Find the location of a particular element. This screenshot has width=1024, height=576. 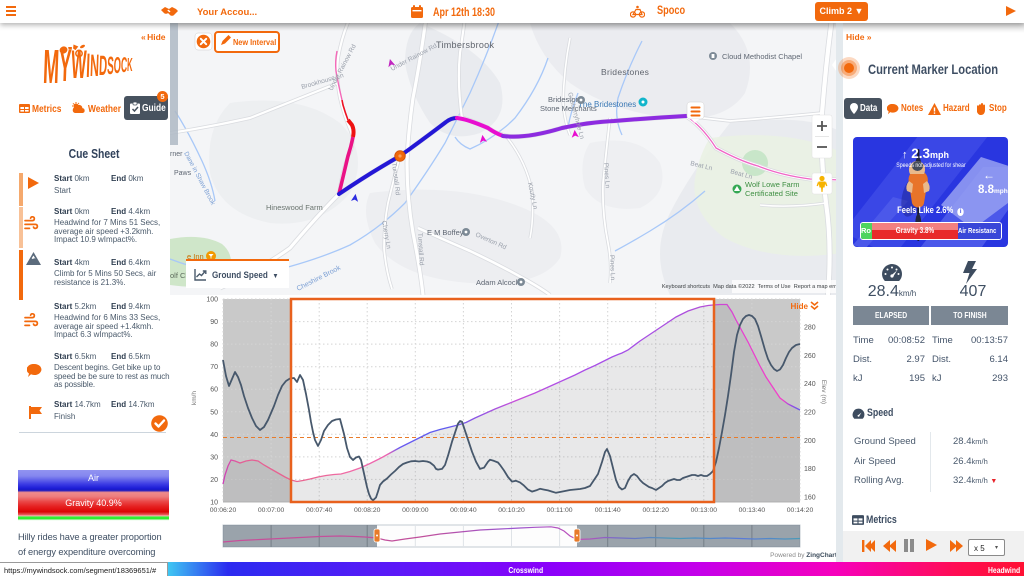

svg-text: 00:12:20 is located at coordinates (655, 510).